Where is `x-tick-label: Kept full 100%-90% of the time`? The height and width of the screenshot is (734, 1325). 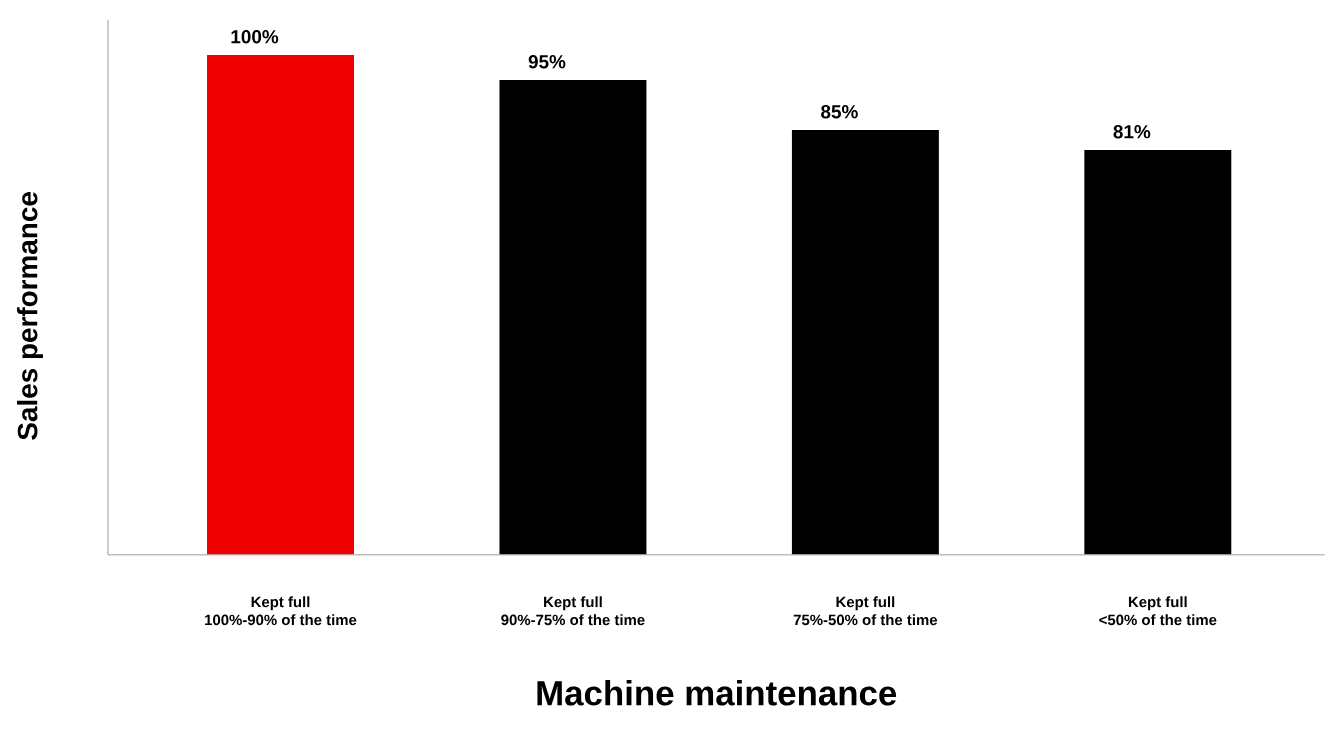
x-tick-label: Kept full 100%-90% of the time is located at coordinates (281, 611).